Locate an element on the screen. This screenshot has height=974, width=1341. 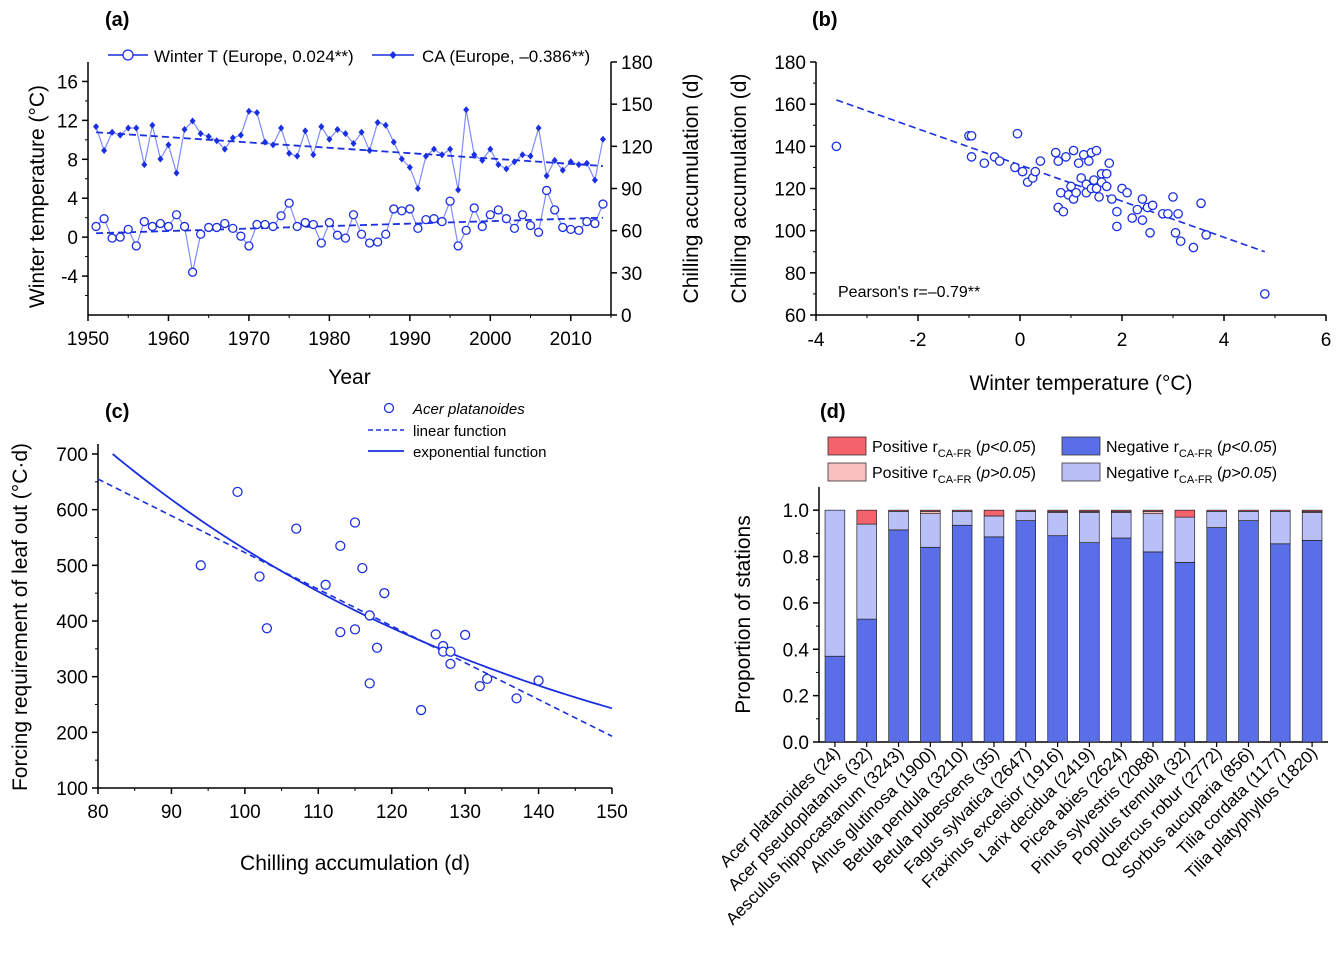
x-axis-title: Chilling accumulation (d) is located at coordinates (355, 863).